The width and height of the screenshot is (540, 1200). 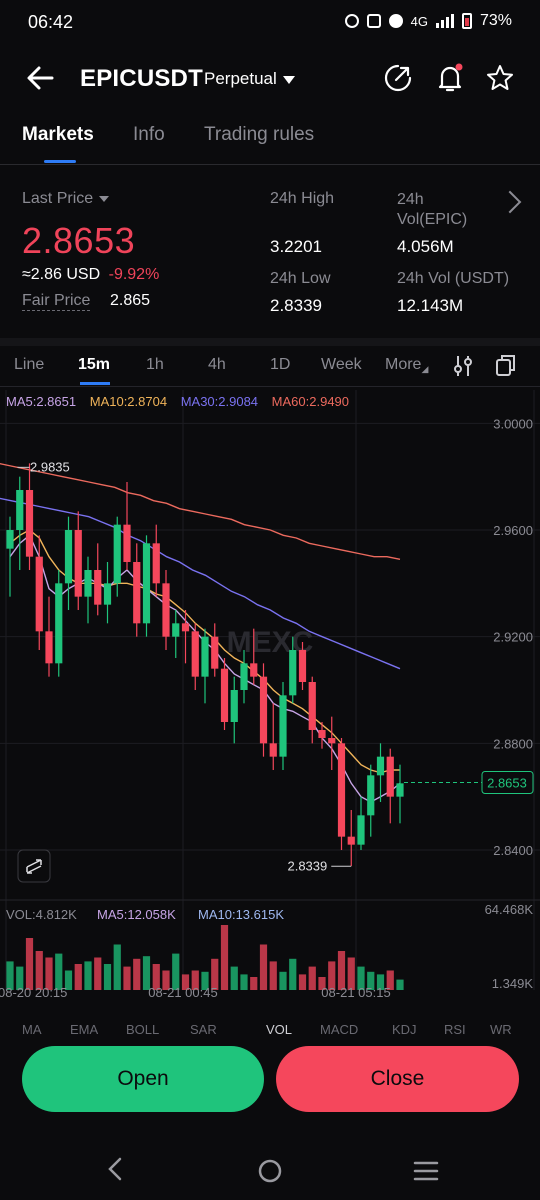 What do you see at coordinates (130, 300) in the screenshot?
I see `fair-price-value: 2.865` at bounding box center [130, 300].